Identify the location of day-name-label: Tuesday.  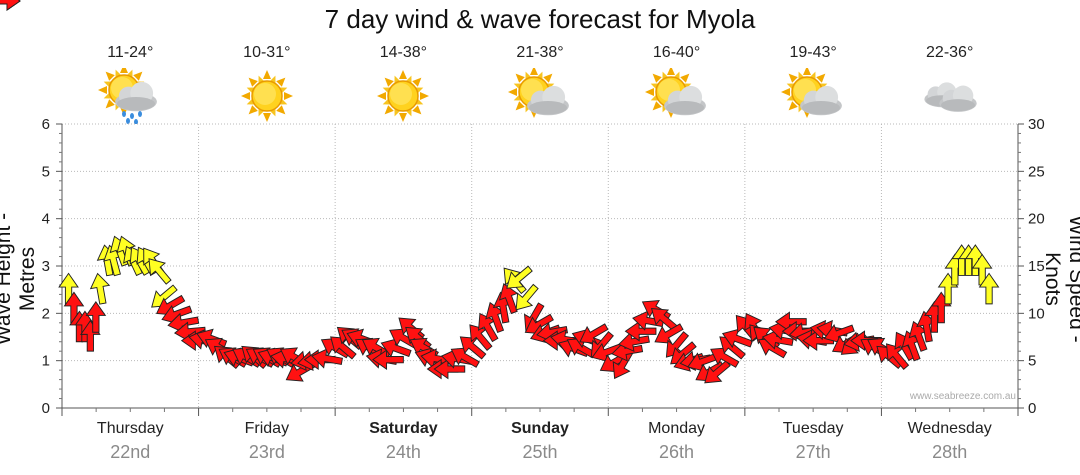
(813, 428).